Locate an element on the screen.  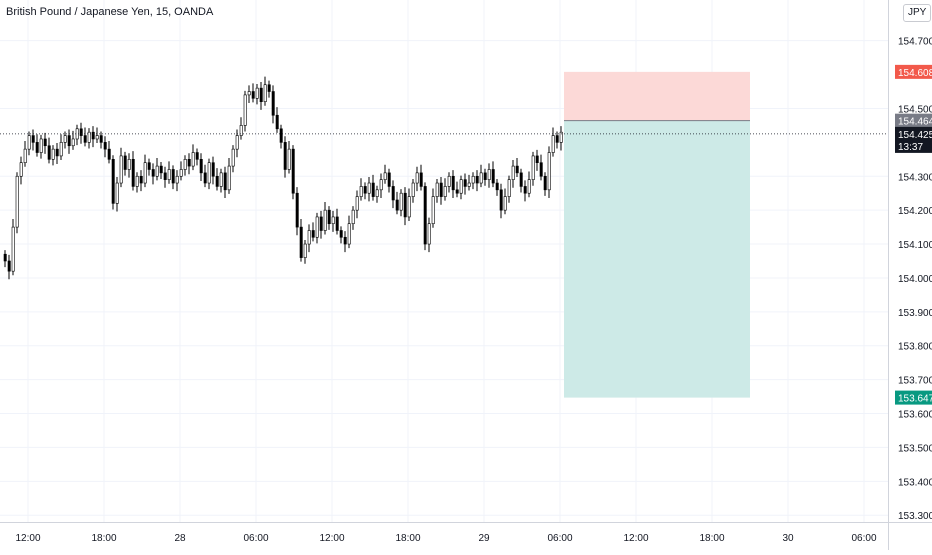
price-tick-label: 154.200 is located at coordinates (915, 211).